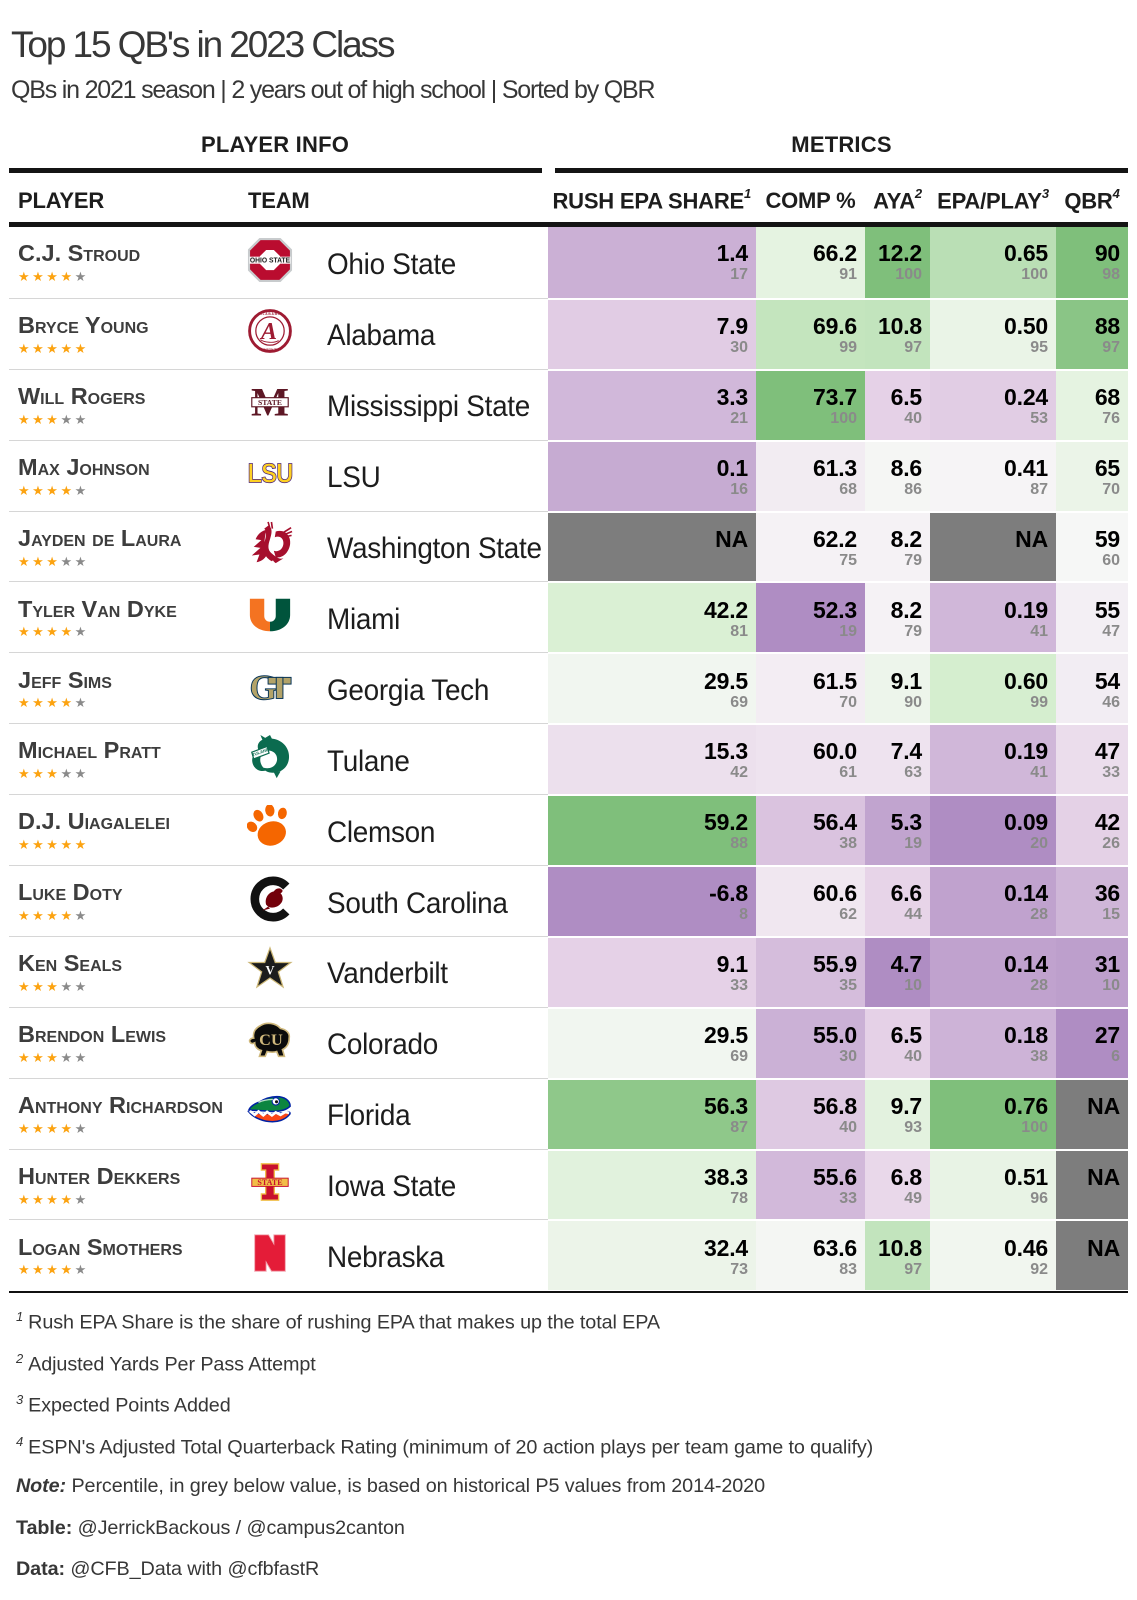 The image size is (1137, 1600). What do you see at coordinates (269, 474) in the screenshot?
I see `svg-text: LSU` at bounding box center [269, 474].